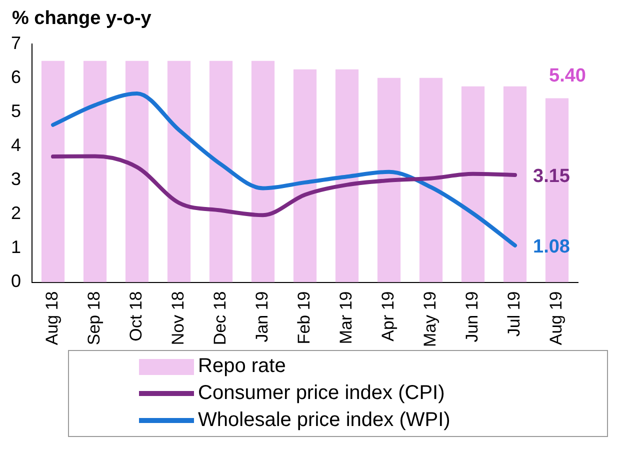  What do you see at coordinates (324, 420) in the screenshot?
I see `legend-label: Wholesale price index (WPI)` at bounding box center [324, 420].